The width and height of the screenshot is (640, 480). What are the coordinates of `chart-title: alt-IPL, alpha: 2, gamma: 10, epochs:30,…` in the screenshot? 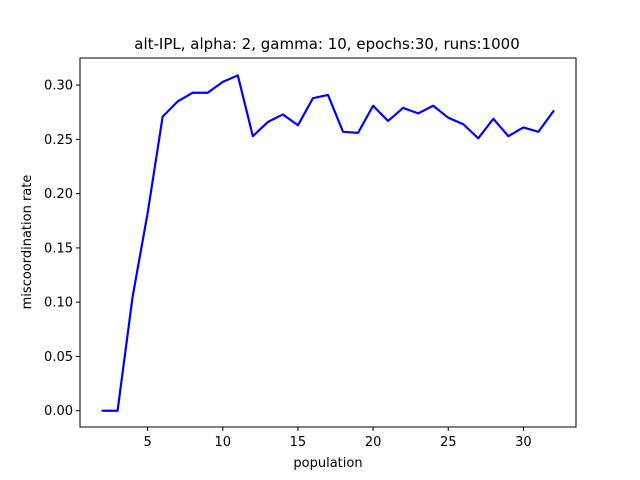 It's located at (326, 44).